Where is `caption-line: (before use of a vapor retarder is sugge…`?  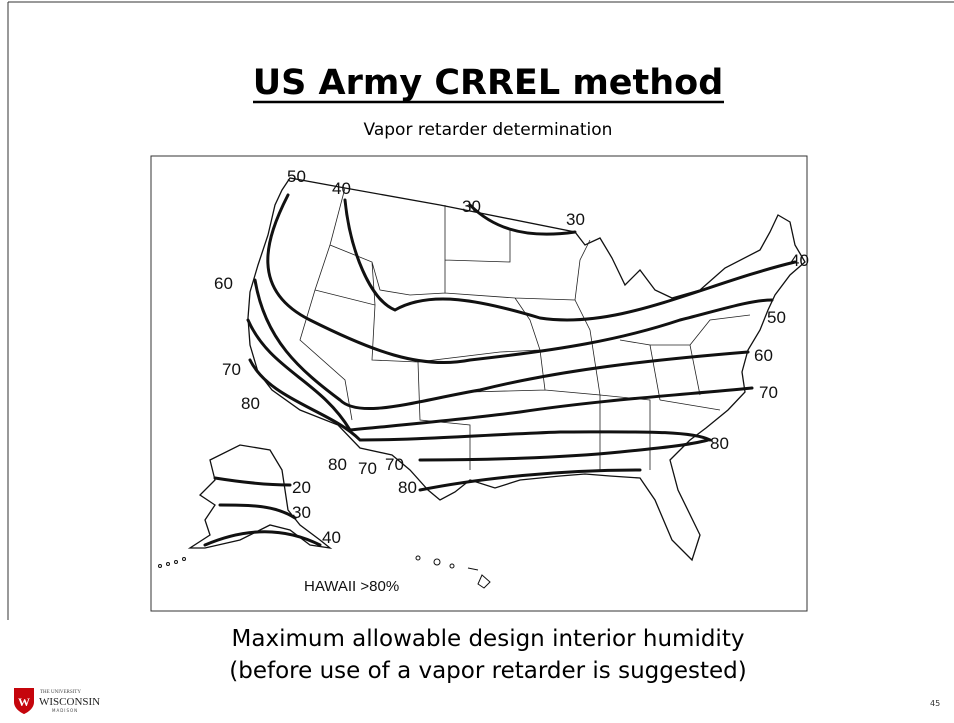 caption-line: (before use of a vapor retarder is sugge… is located at coordinates (487, 671).